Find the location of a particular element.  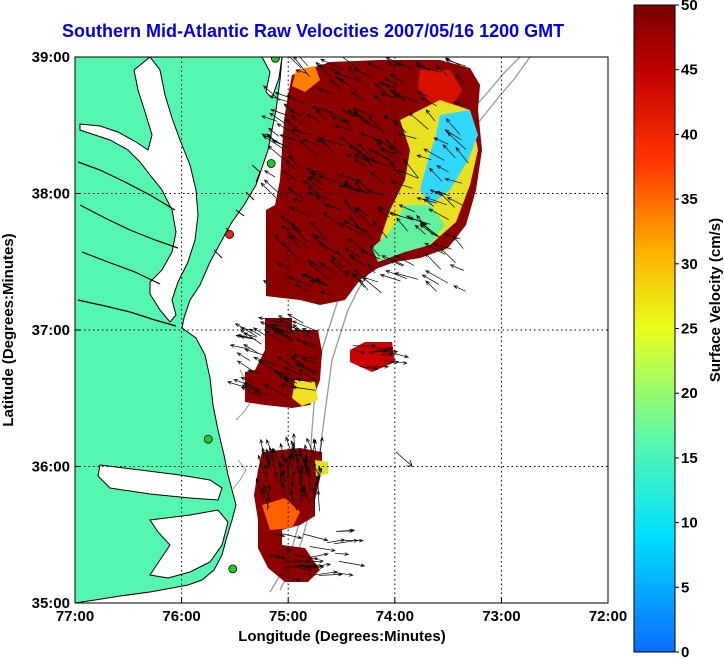

colorbar-tick-label: 35 is located at coordinates (689, 199).